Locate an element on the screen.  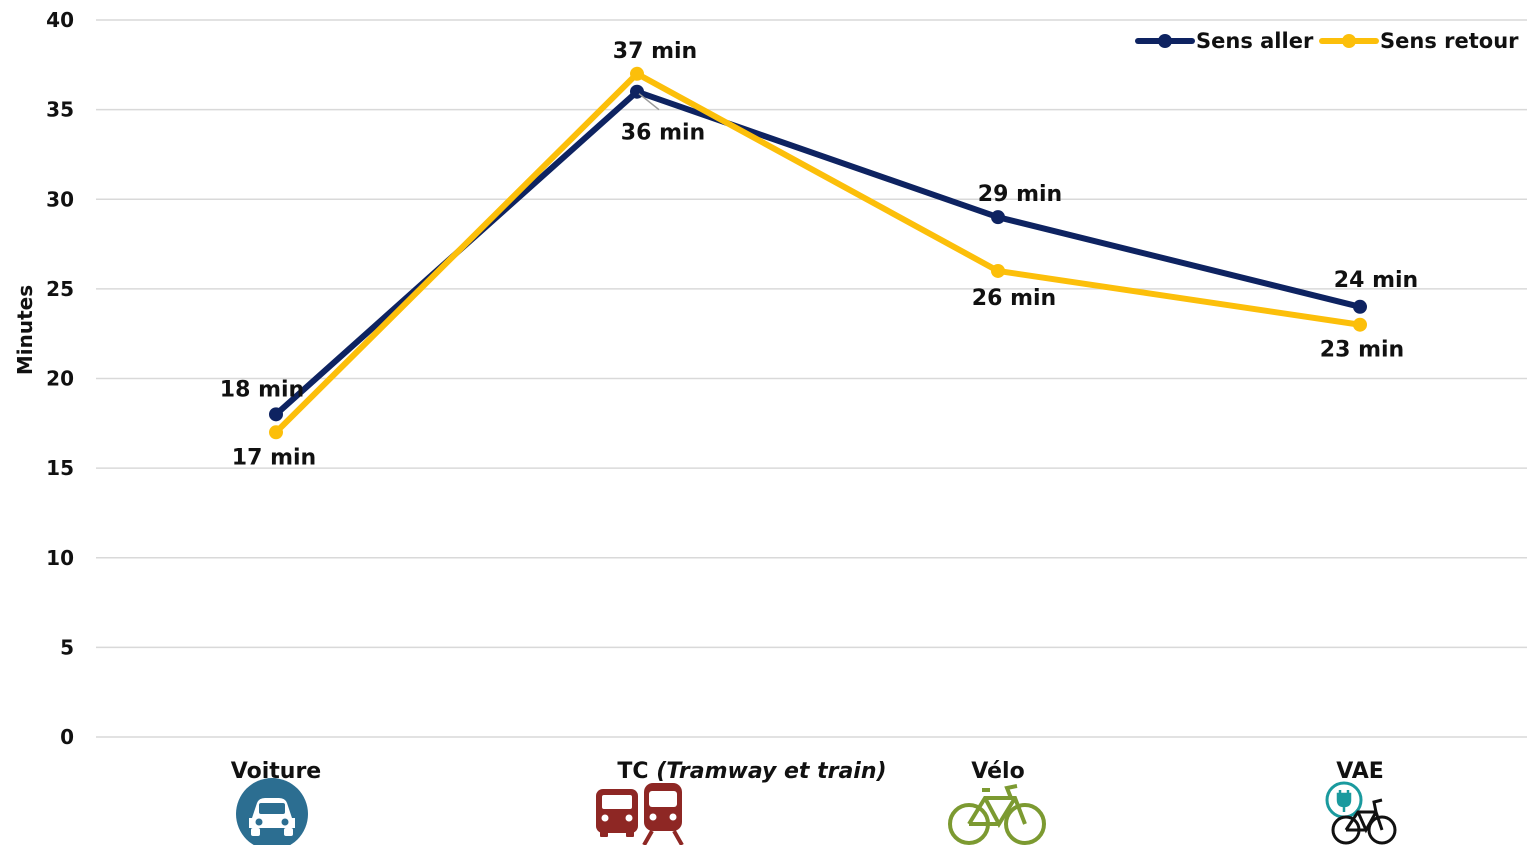
data-label: 29 min is located at coordinates (1020, 194).